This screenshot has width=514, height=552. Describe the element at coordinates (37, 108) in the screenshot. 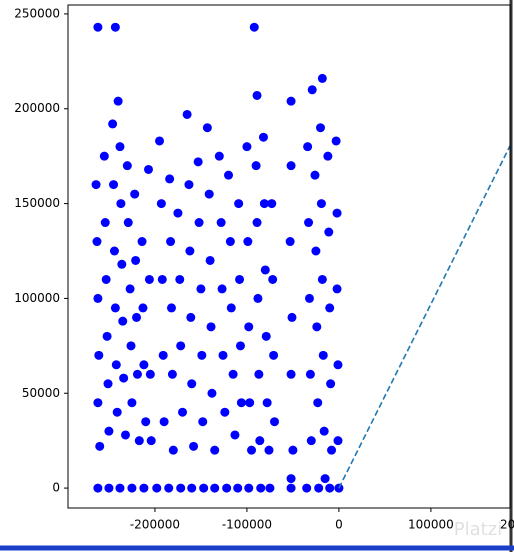

I see `y-tick-label: 200000` at that location.